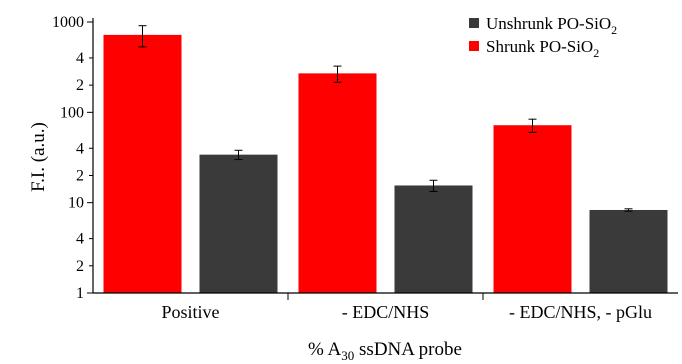 This screenshot has width=682, height=364. I want to click on legend-label-unshrunk: Unshrunk PO-SiO2, so click(551, 25).